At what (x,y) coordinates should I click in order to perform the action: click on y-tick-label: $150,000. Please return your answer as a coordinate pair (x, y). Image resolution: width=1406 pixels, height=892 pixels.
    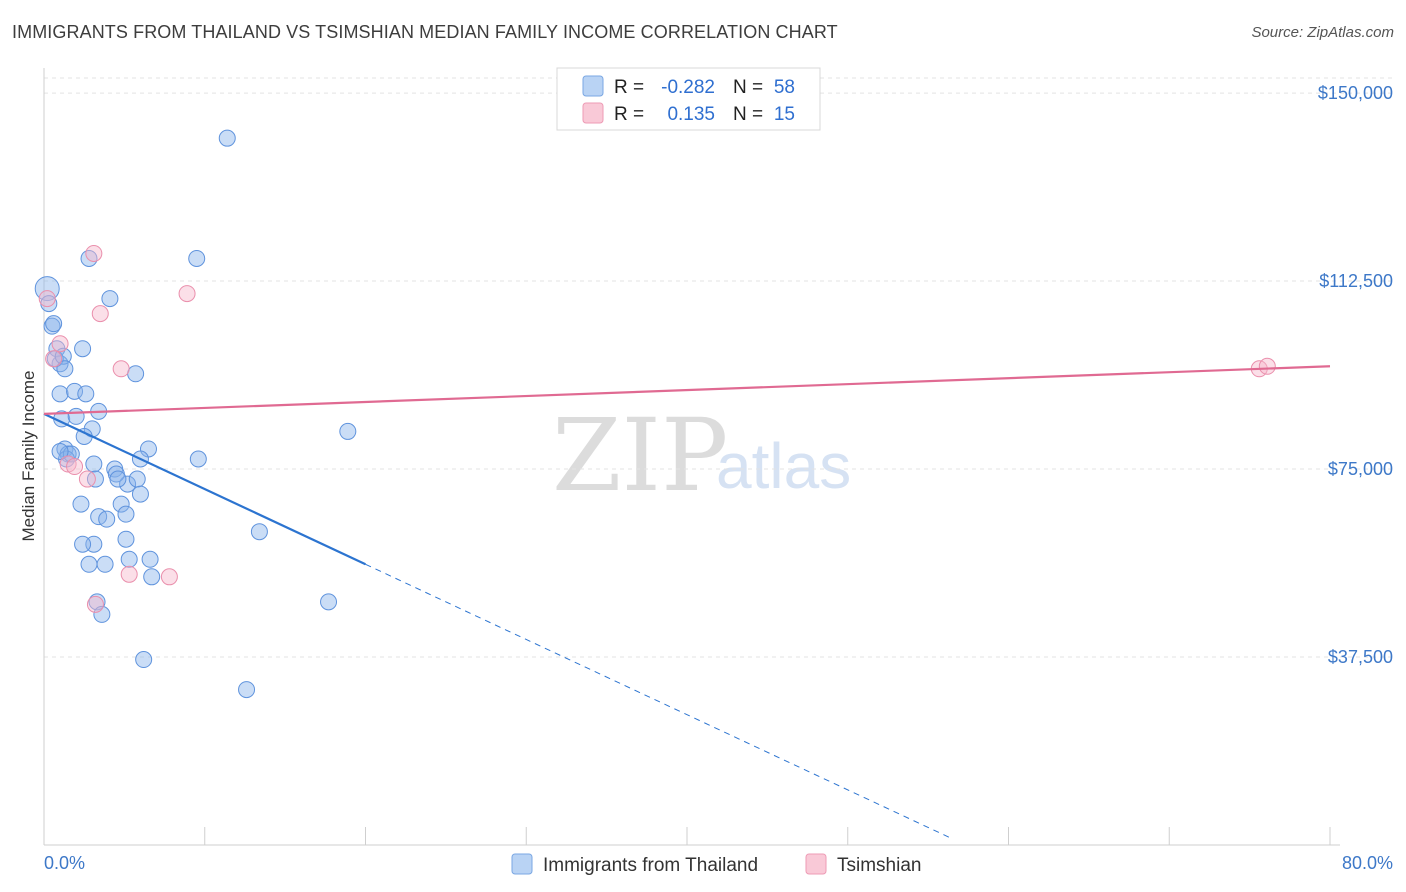
    Looking at the image, I should click on (1355, 93).